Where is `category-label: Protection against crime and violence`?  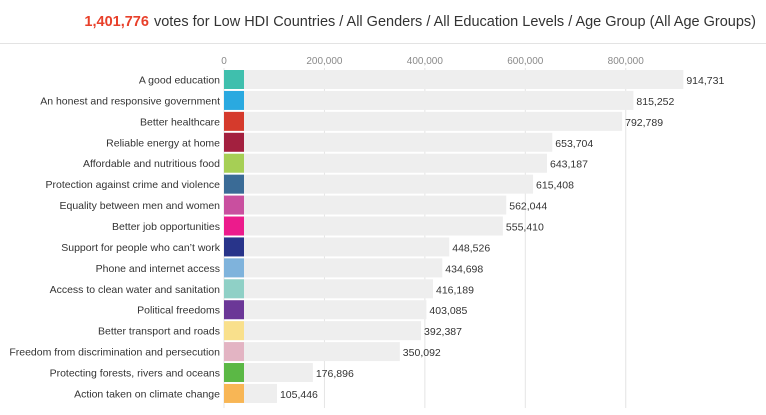 category-label: Protection against crime and violence is located at coordinates (132, 185).